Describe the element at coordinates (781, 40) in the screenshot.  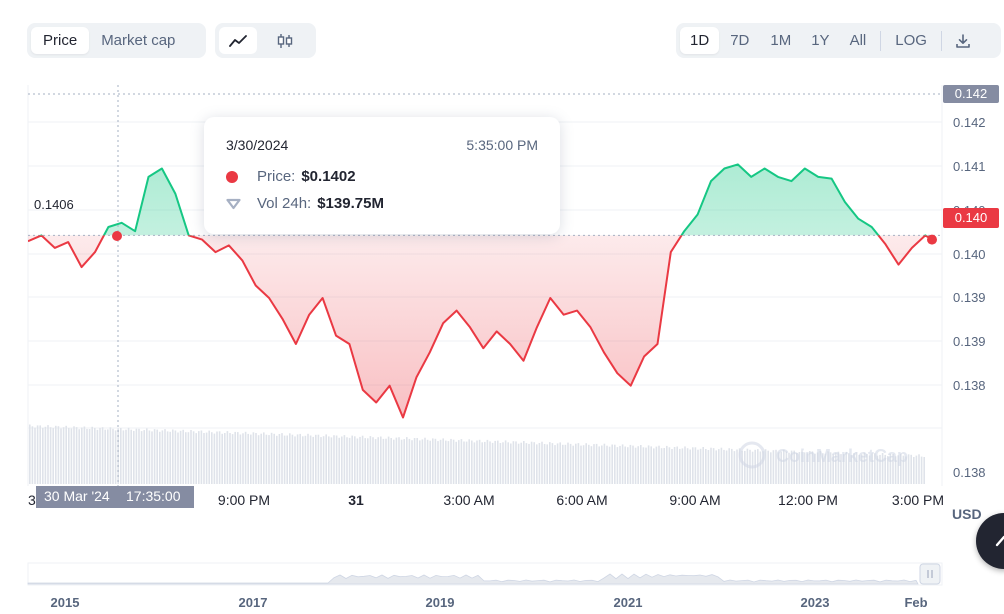
I see `range-1m: 1M` at that location.